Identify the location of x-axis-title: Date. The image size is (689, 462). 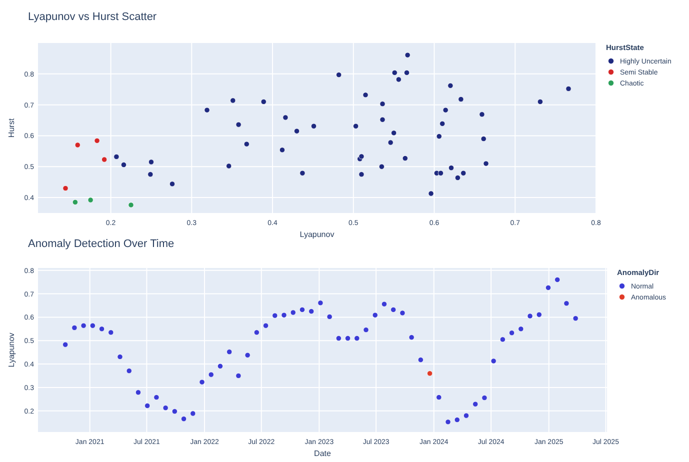
(323, 453).